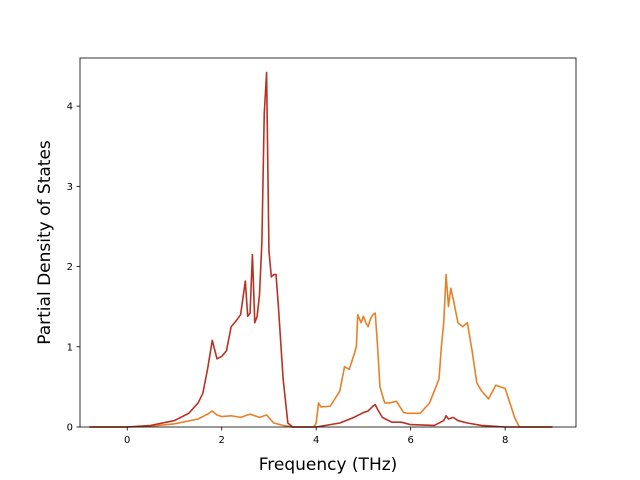  Describe the element at coordinates (505, 440) in the screenshot. I see `x-tick-label: 8` at that location.